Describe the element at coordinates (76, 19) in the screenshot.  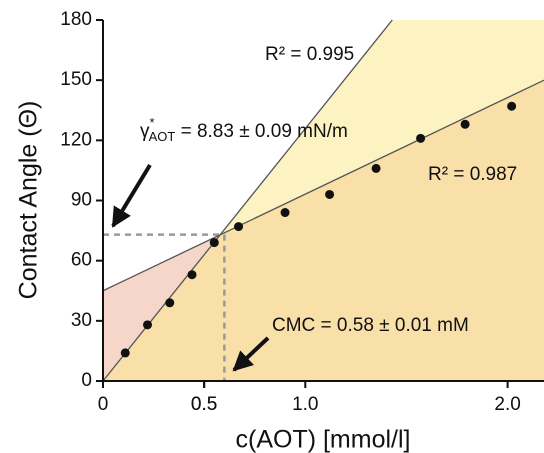
I see `y-tick-label: 180` at that location.